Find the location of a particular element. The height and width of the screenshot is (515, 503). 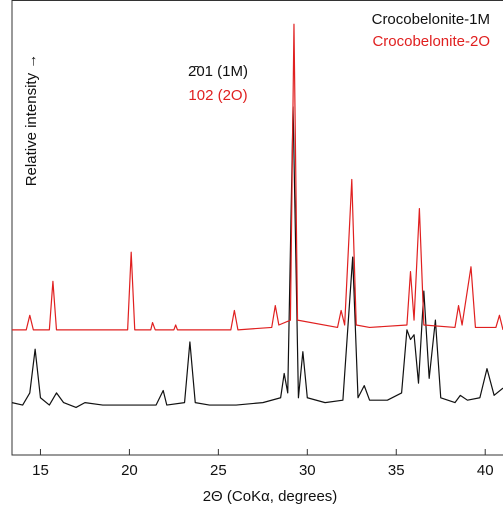

legend-entry: Crocobelonite-1M is located at coordinates (431, 19).